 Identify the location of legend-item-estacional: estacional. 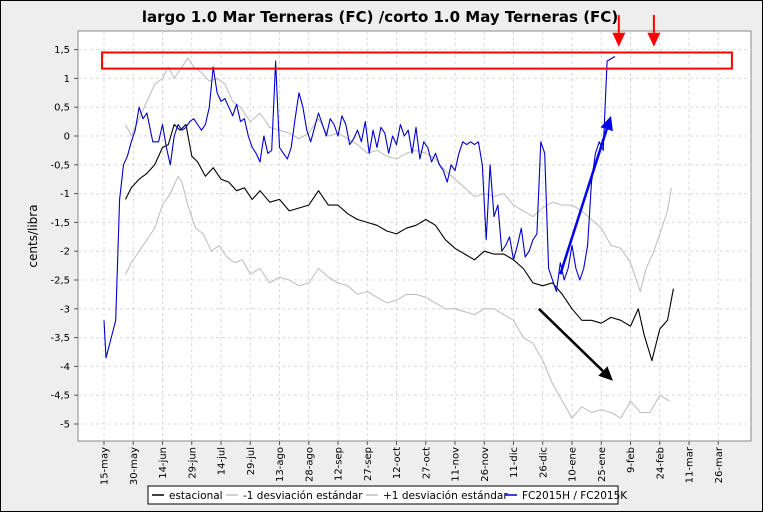
(187, 496).